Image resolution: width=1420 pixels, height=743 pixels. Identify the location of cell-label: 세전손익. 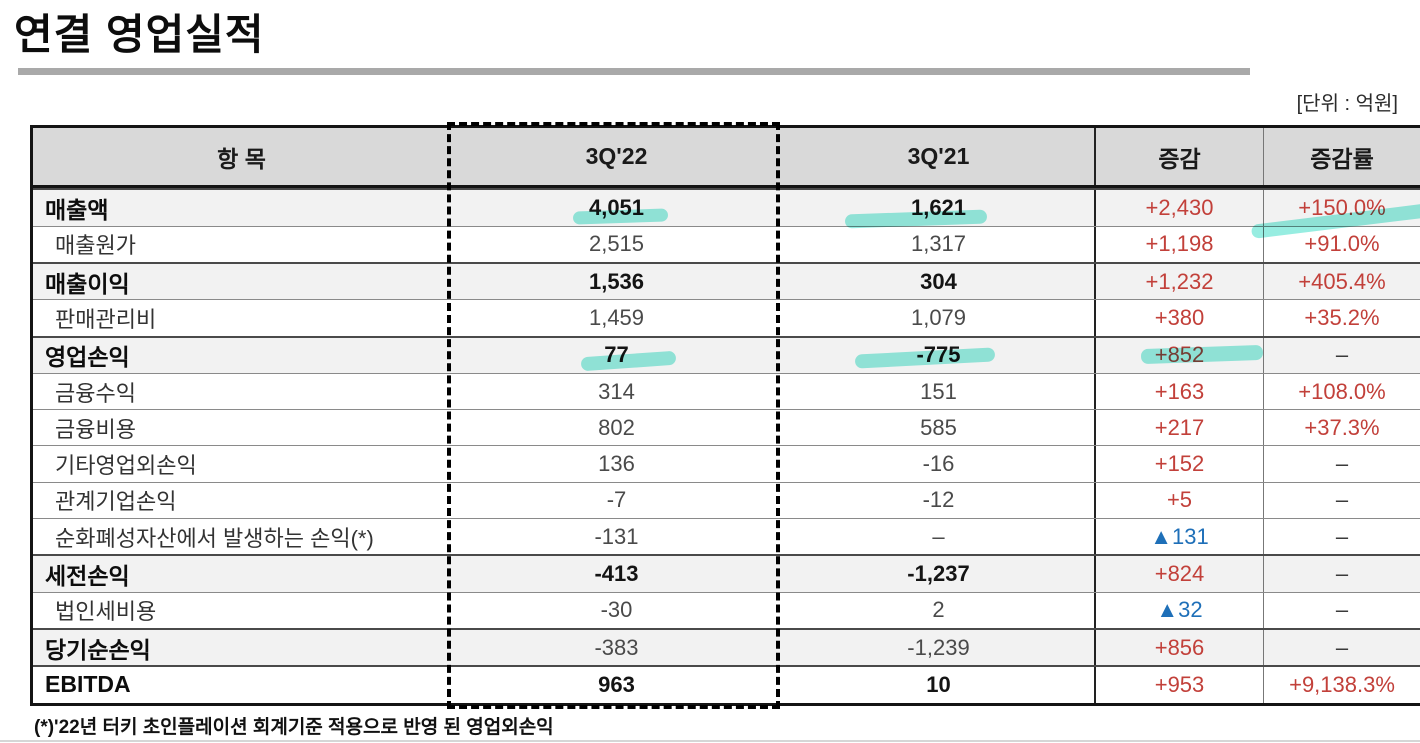
(241, 573).